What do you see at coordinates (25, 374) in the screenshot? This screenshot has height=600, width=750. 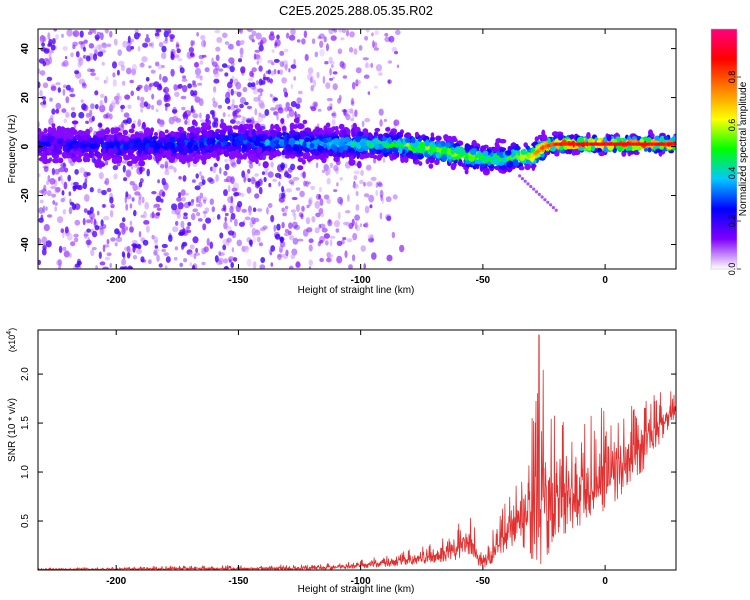 I see `y-tick-label: 2.0` at bounding box center [25, 374].